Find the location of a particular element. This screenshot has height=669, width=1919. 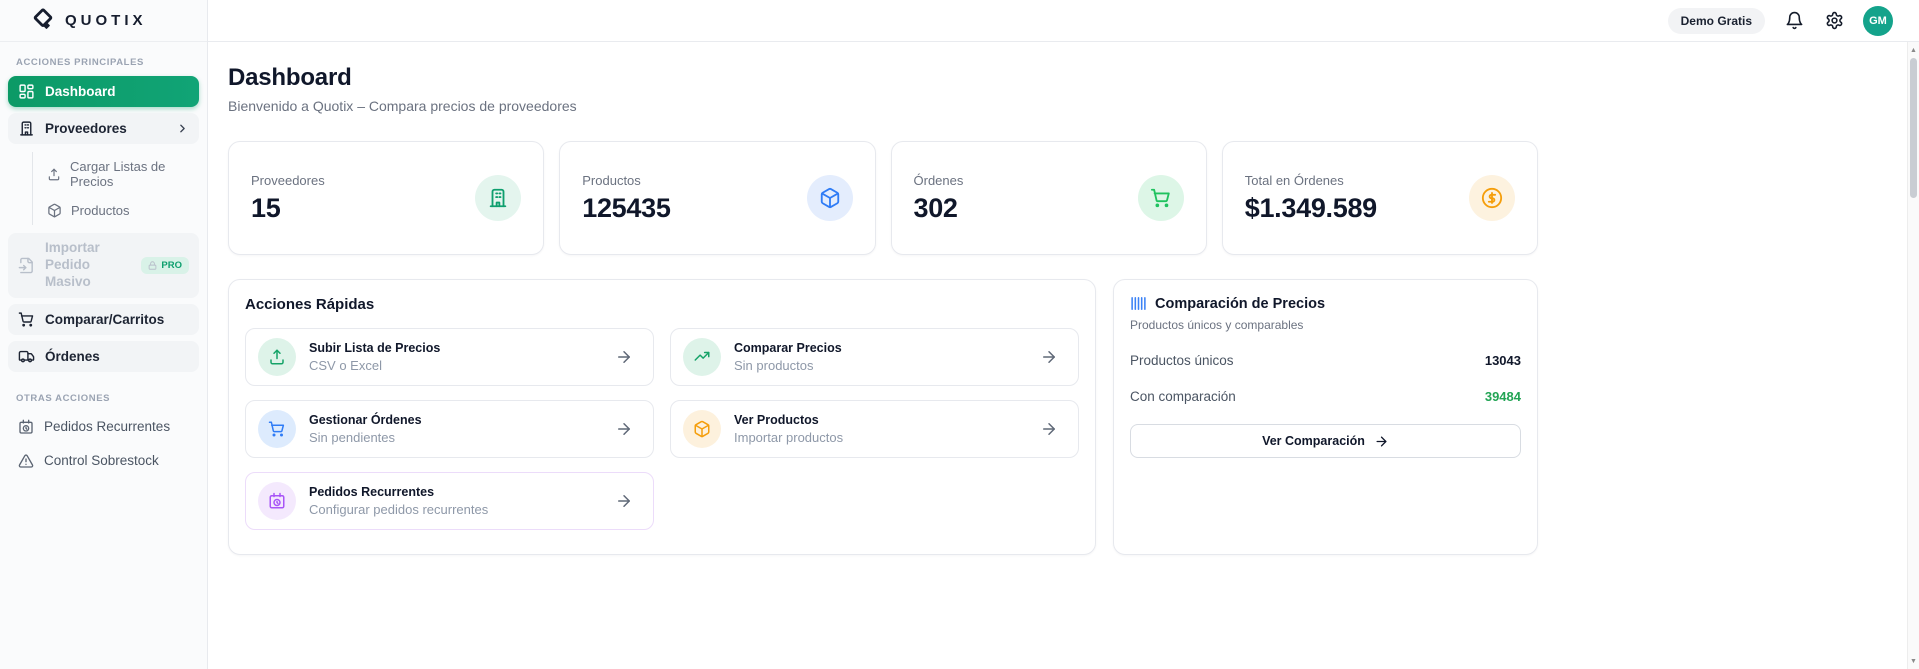

dashboard-grid-icon is located at coordinates (26, 91).